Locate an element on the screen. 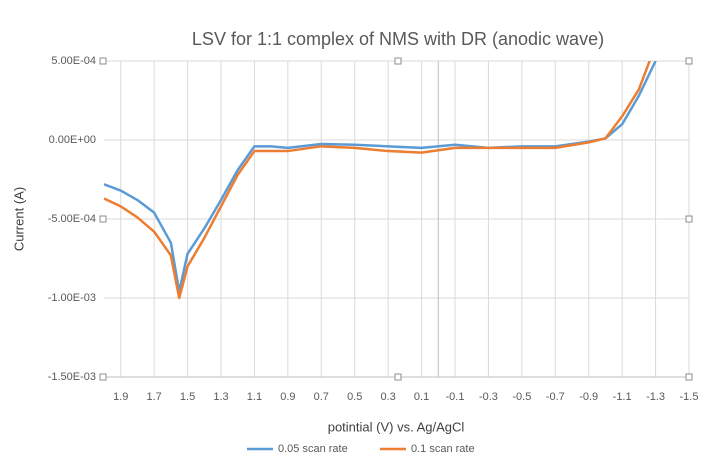 This screenshot has width=709, height=463. x-tick-label: -0.7 is located at coordinates (555, 397).